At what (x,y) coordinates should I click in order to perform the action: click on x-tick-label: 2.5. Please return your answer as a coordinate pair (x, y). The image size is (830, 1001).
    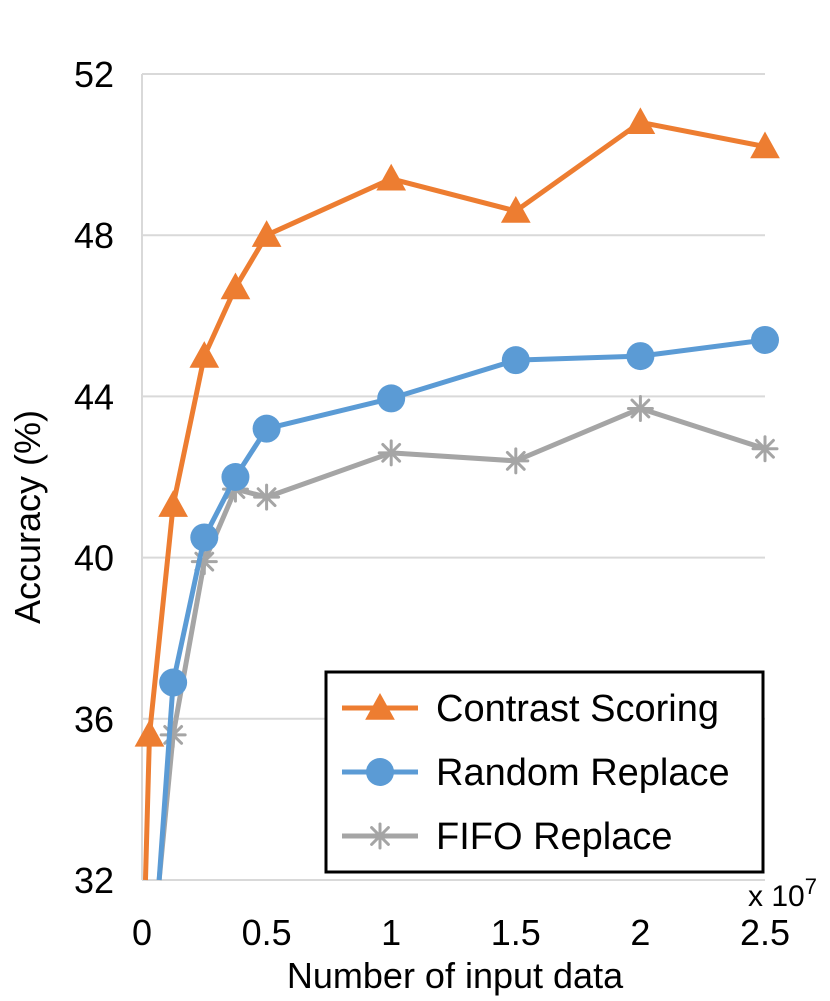
    Looking at the image, I should click on (765, 932).